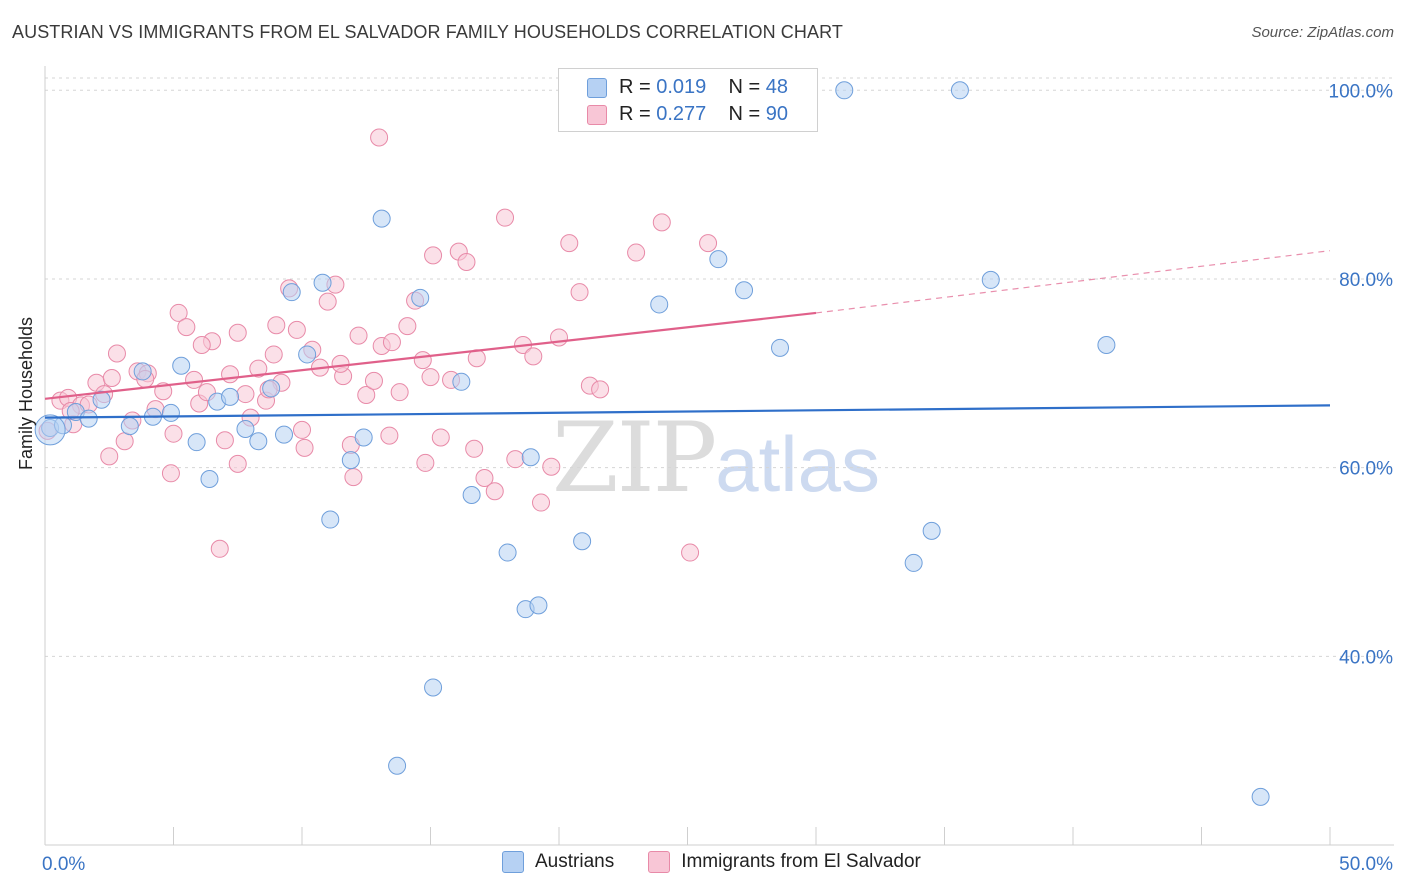 The width and height of the screenshot is (1406, 892). I want to click on trend-extension-elsalvador, so click(1073, 282).